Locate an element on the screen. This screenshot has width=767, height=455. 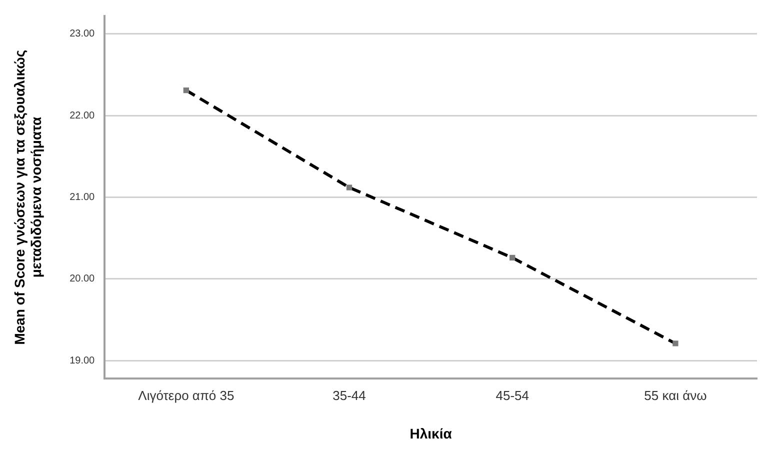
y-tick-label: 22.00 is located at coordinates (83, 116).